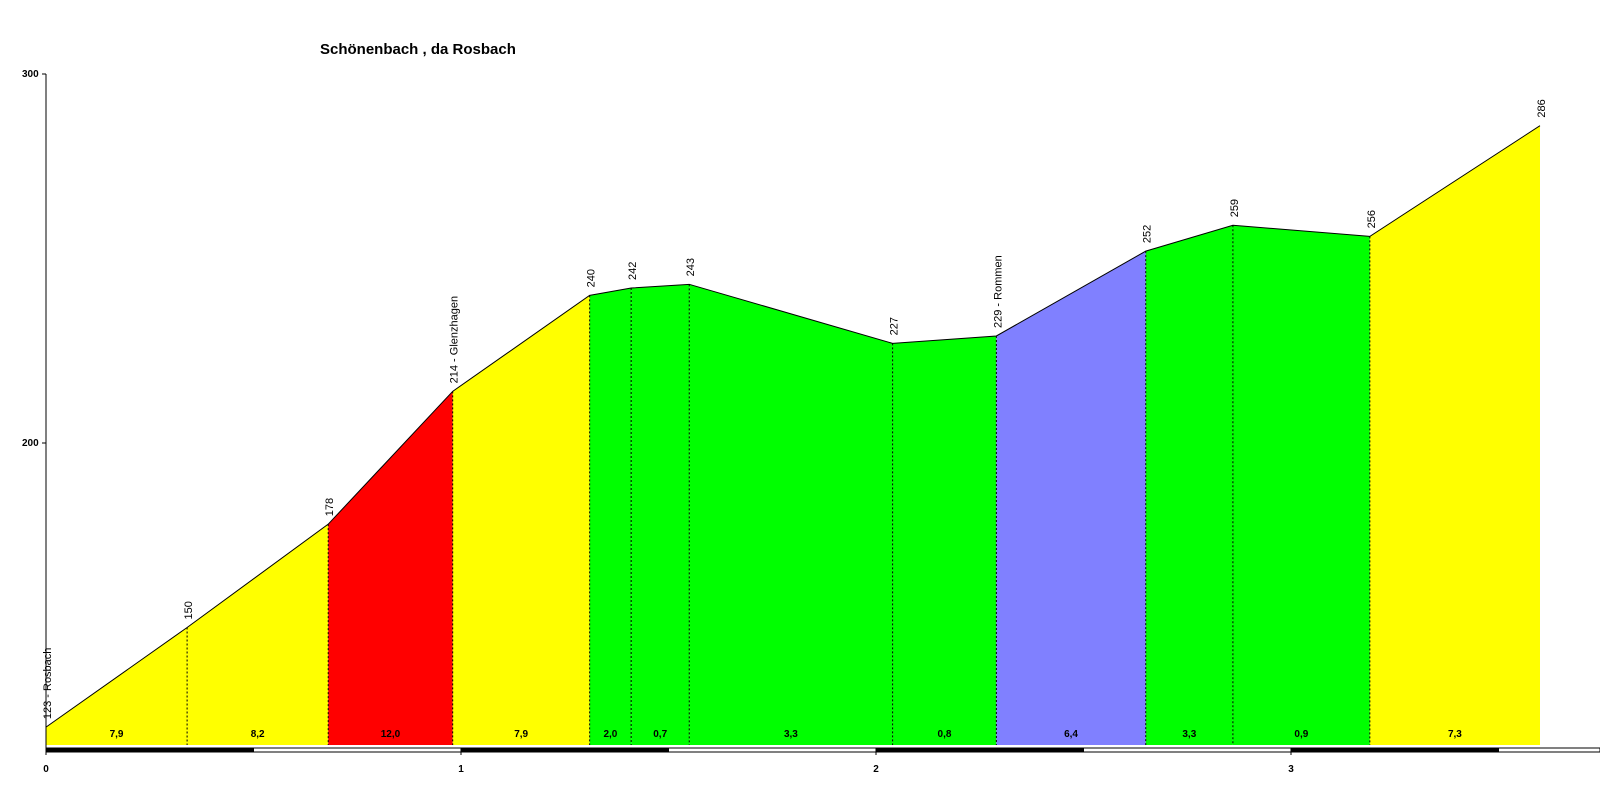  What do you see at coordinates (633, 271) in the screenshot?
I see `point-label: 242` at bounding box center [633, 271].